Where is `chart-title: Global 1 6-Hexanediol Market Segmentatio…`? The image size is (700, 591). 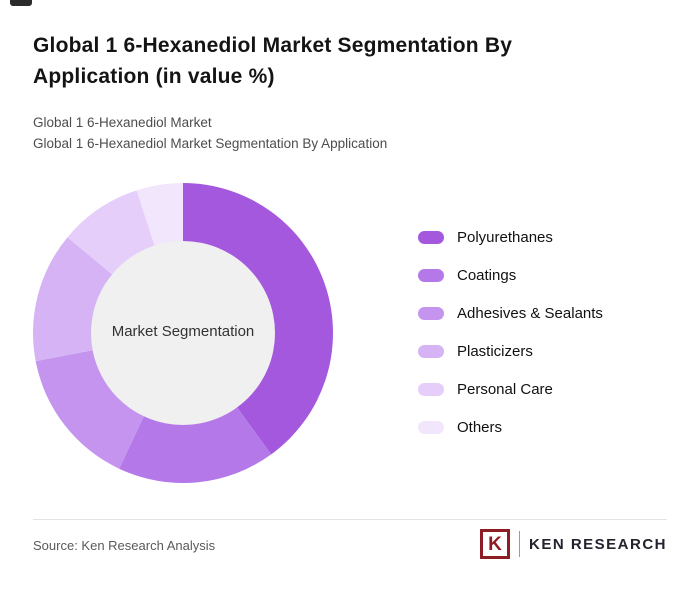
chart-title: Global 1 6-Hexanediol Market Segmentatio… is located at coordinates (273, 61).